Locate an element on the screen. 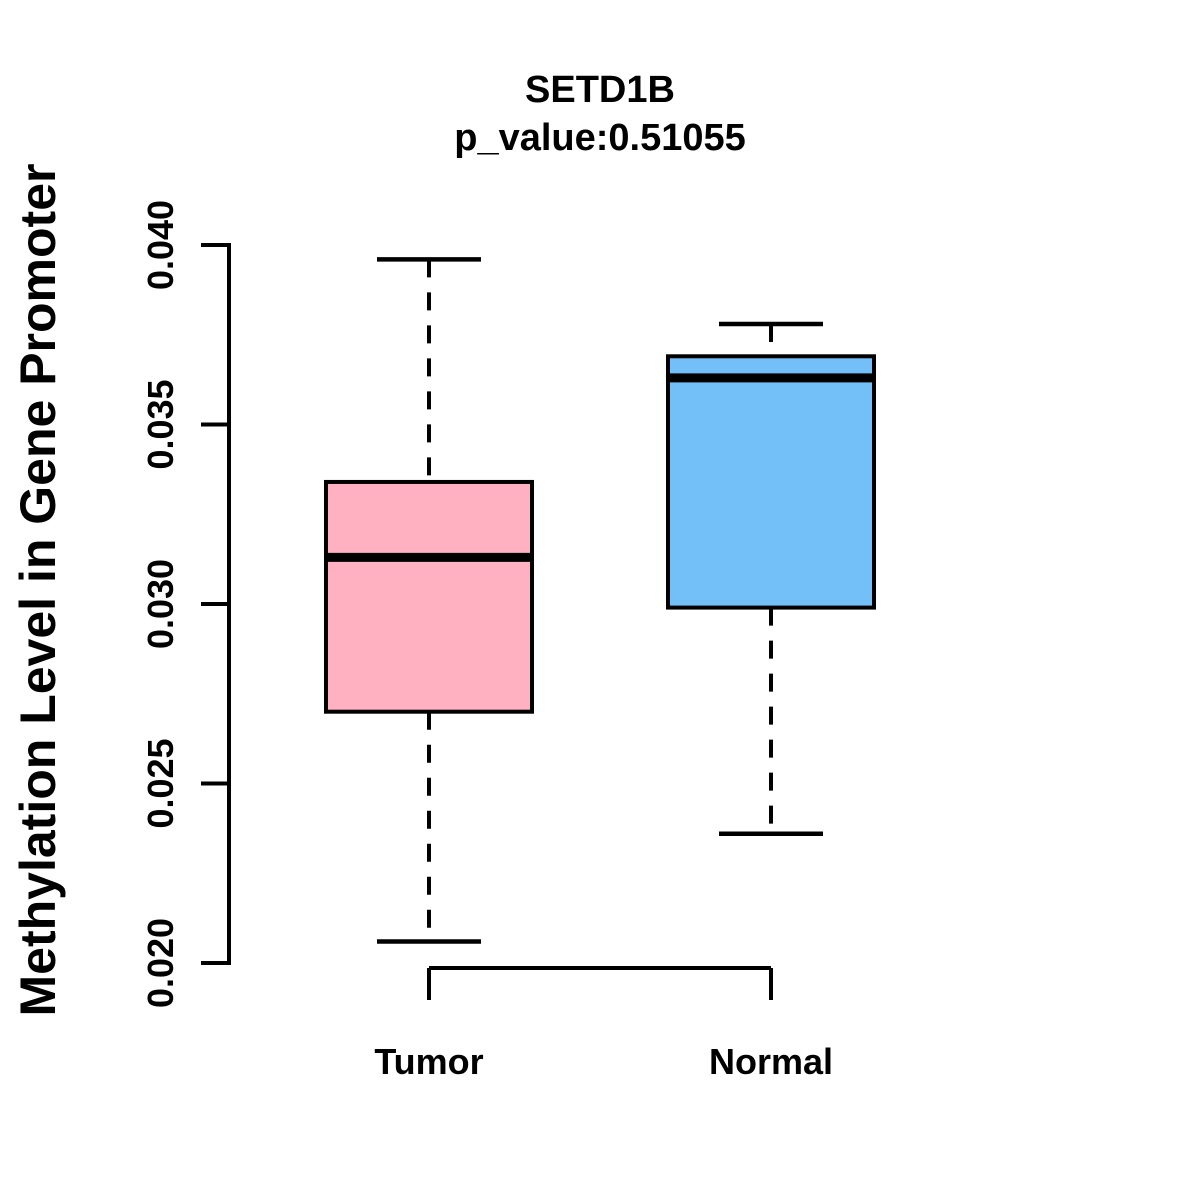  box-group-normal is located at coordinates (771, 579).